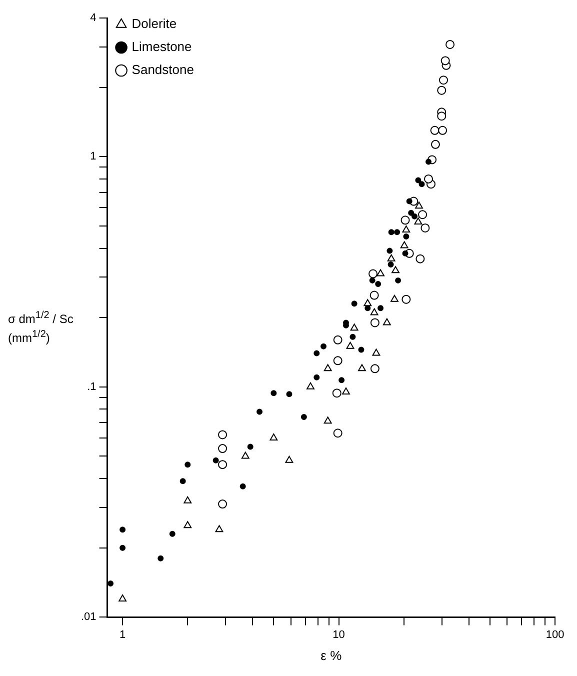 Image resolution: width=577 pixels, height=676 pixels. I want to click on y-tick-label: .1, so click(91, 386).